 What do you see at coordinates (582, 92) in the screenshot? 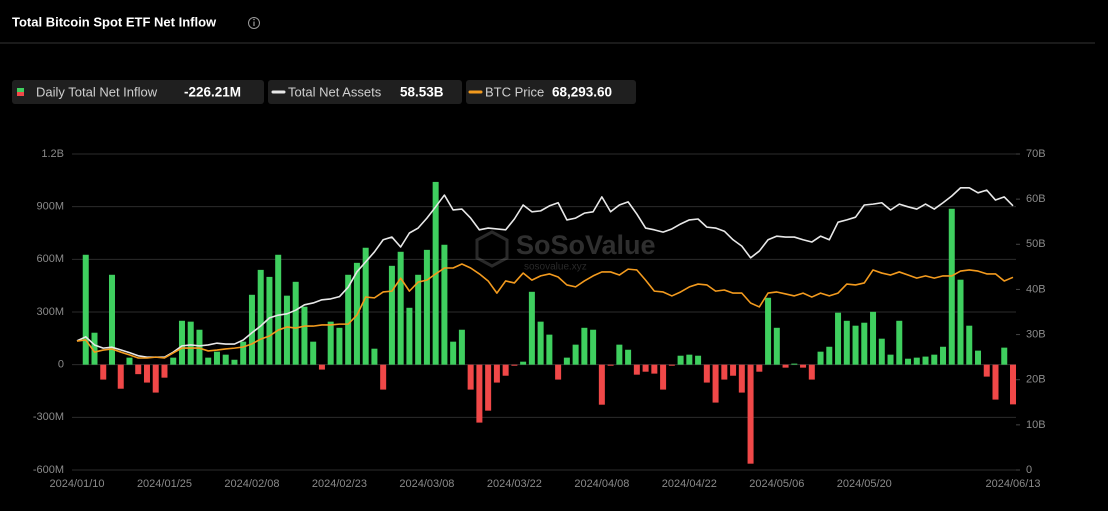
I see `legend-value: 68,293.60` at bounding box center [582, 92].